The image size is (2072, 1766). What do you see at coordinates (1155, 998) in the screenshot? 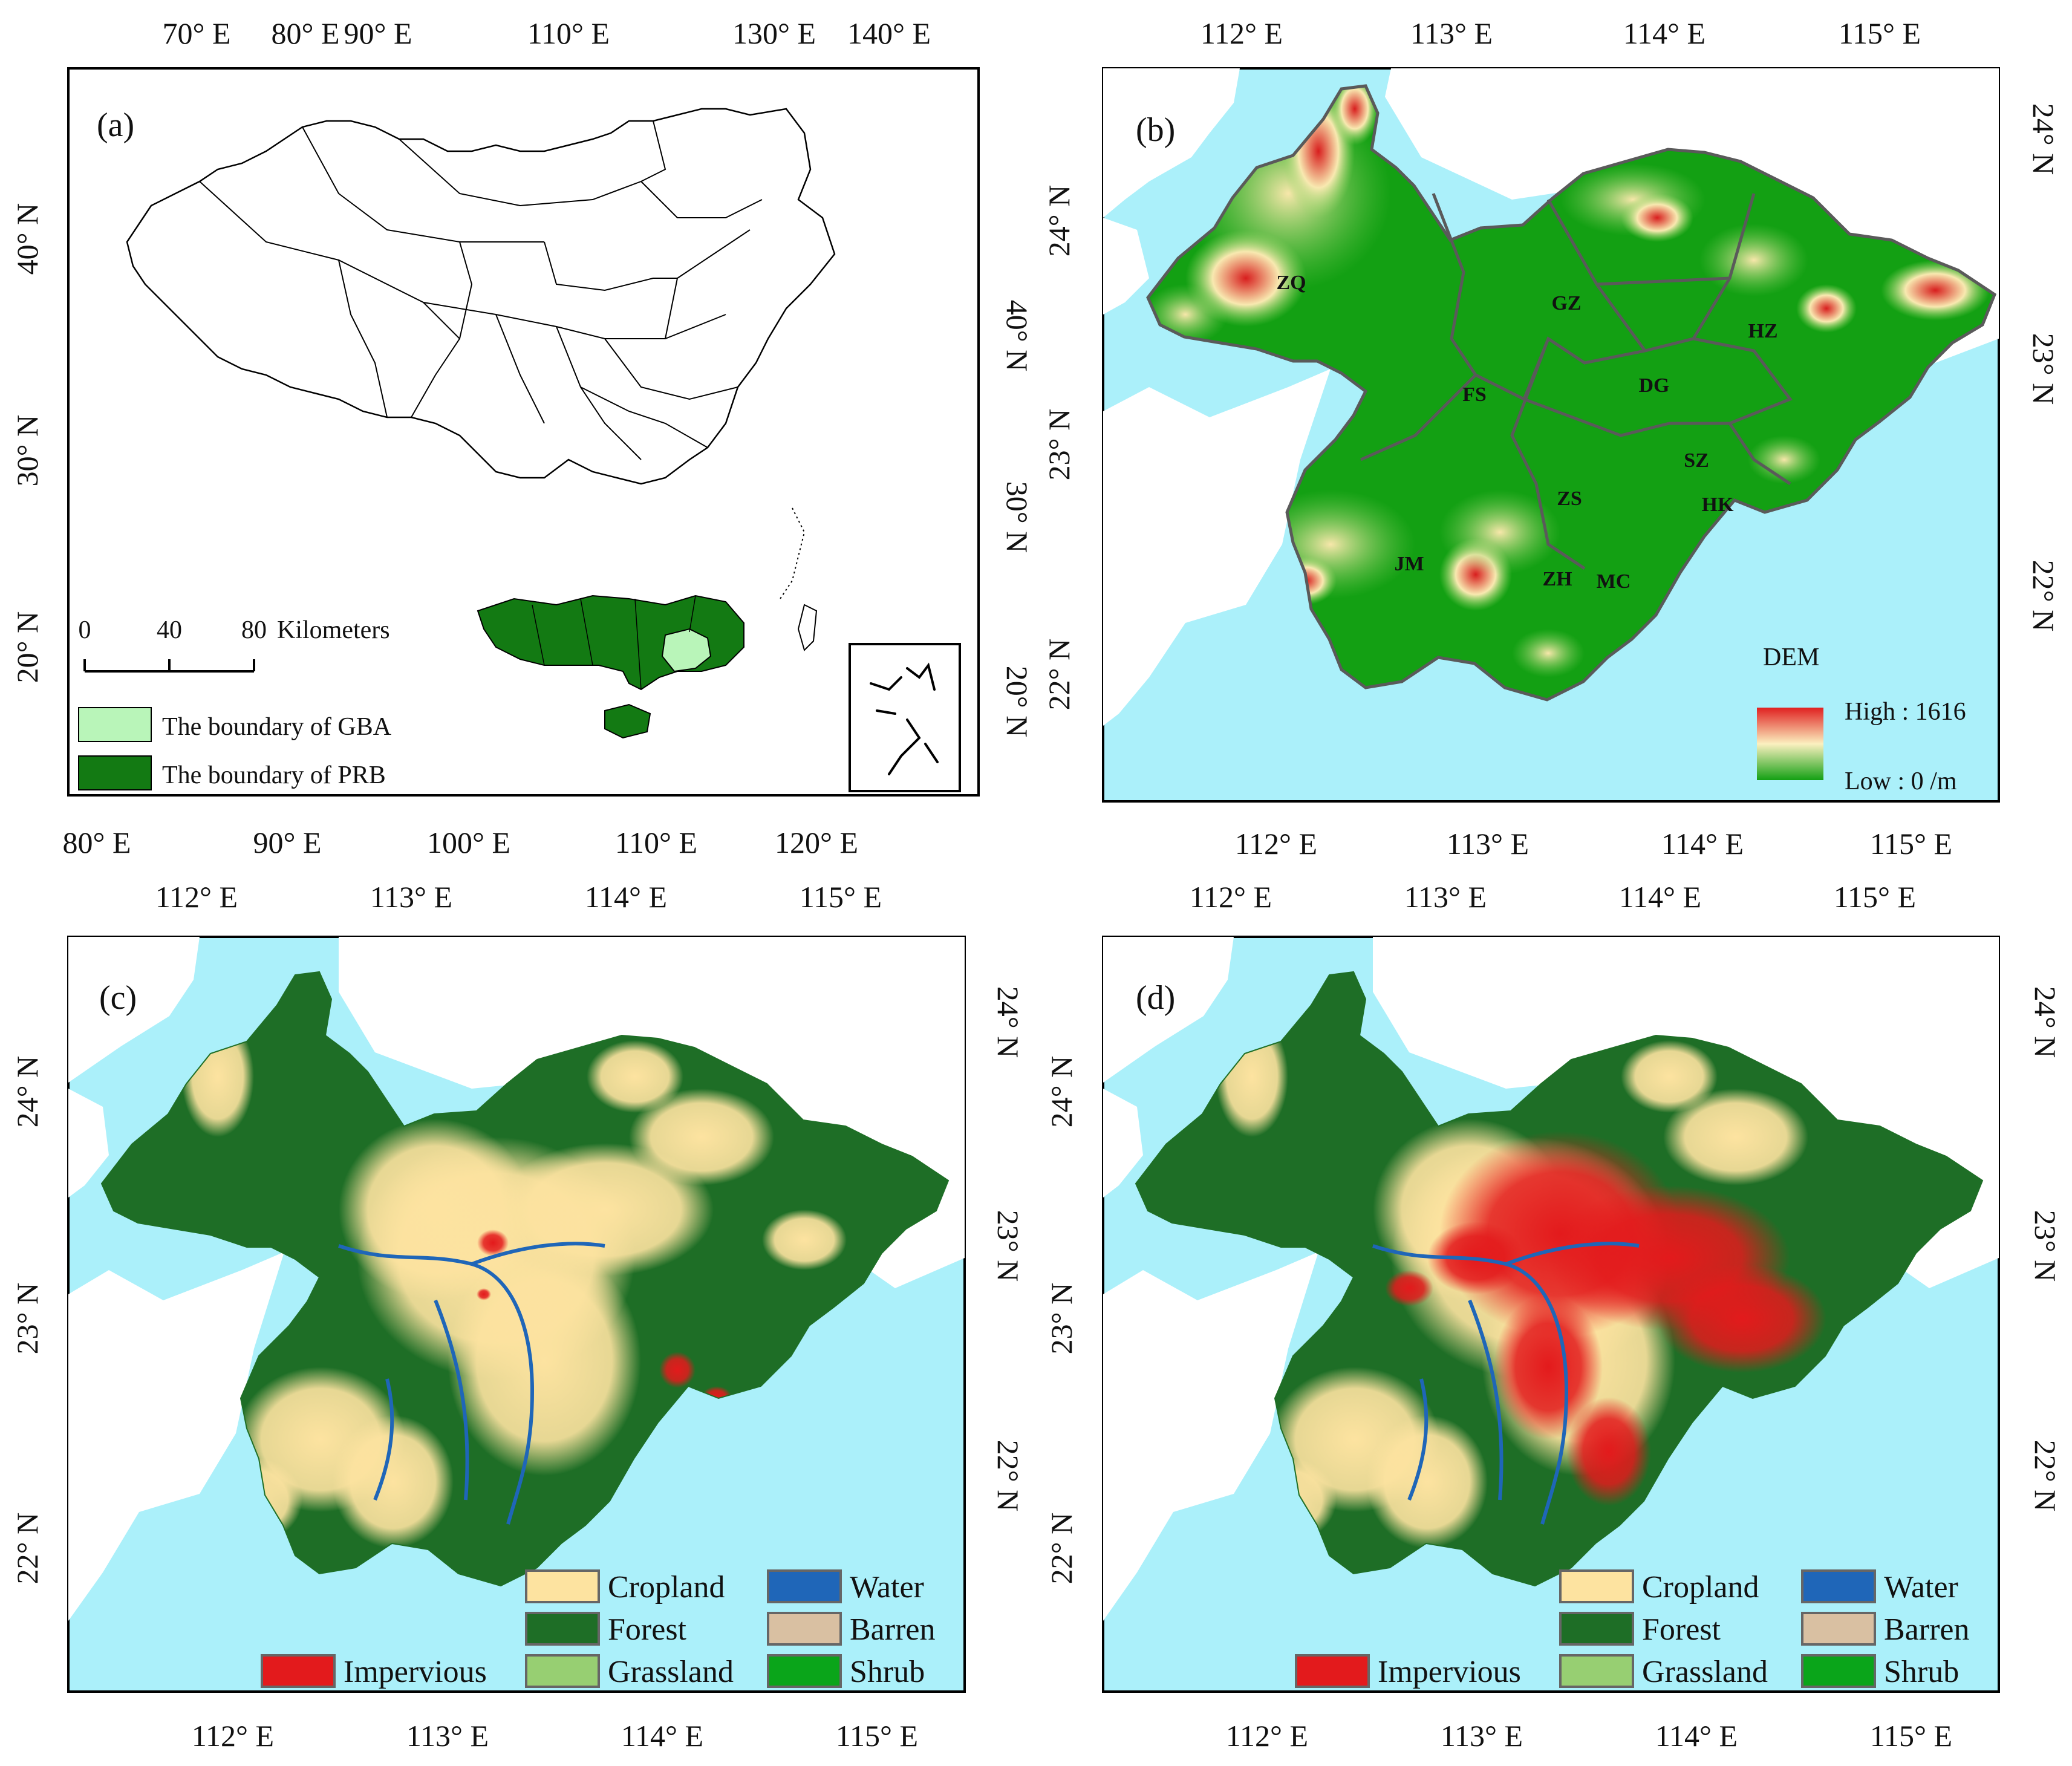
I see `panel-d-label: (d)` at bounding box center [1155, 998].